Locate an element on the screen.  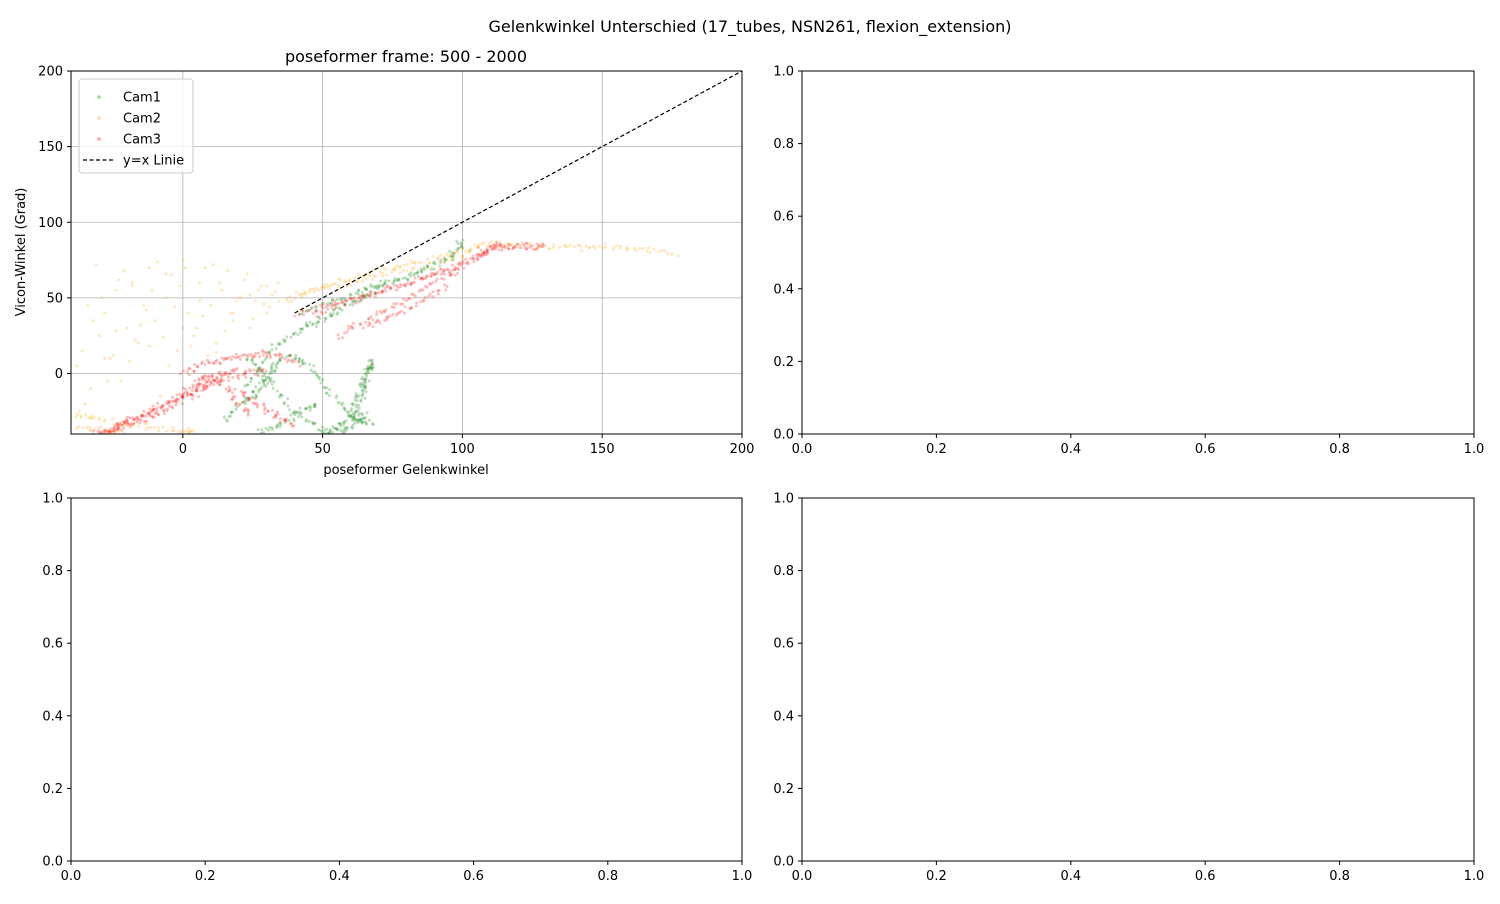
x-tick-label: 0.4 is located at coordinates (1070, 876).